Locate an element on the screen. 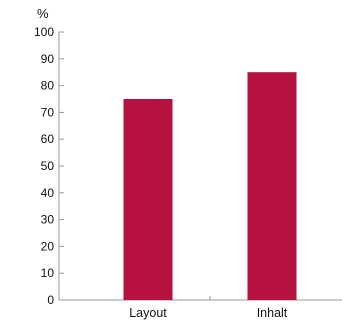 This screenshot has height=323, width=350. y-tick-label: 30 is located at coordinates (48, 220).